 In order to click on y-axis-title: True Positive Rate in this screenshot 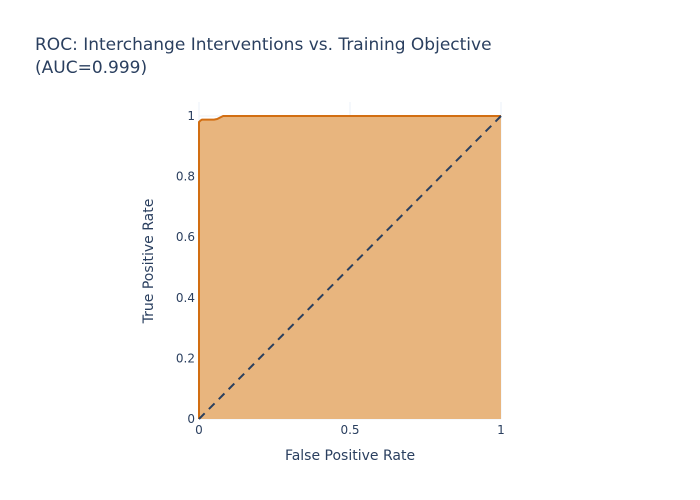, I will do `click(149, 262)`.